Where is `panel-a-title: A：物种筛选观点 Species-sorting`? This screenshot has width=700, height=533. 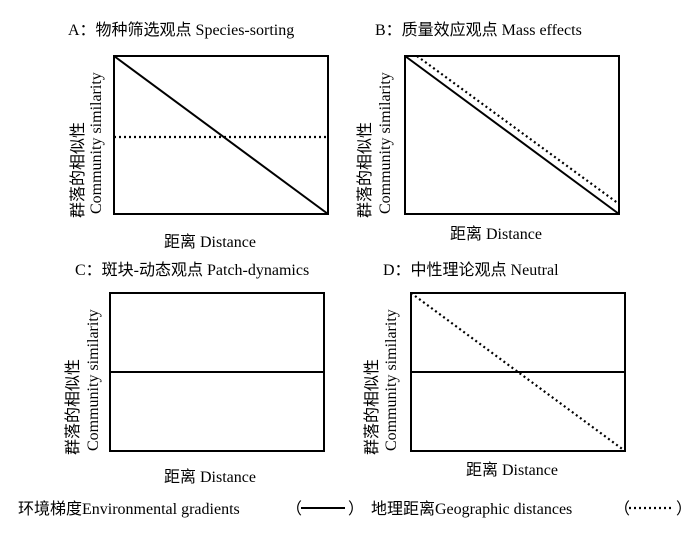 panel-a-title: A：物种筛选观点 Species-sorting is located at coordinates (181, 29).